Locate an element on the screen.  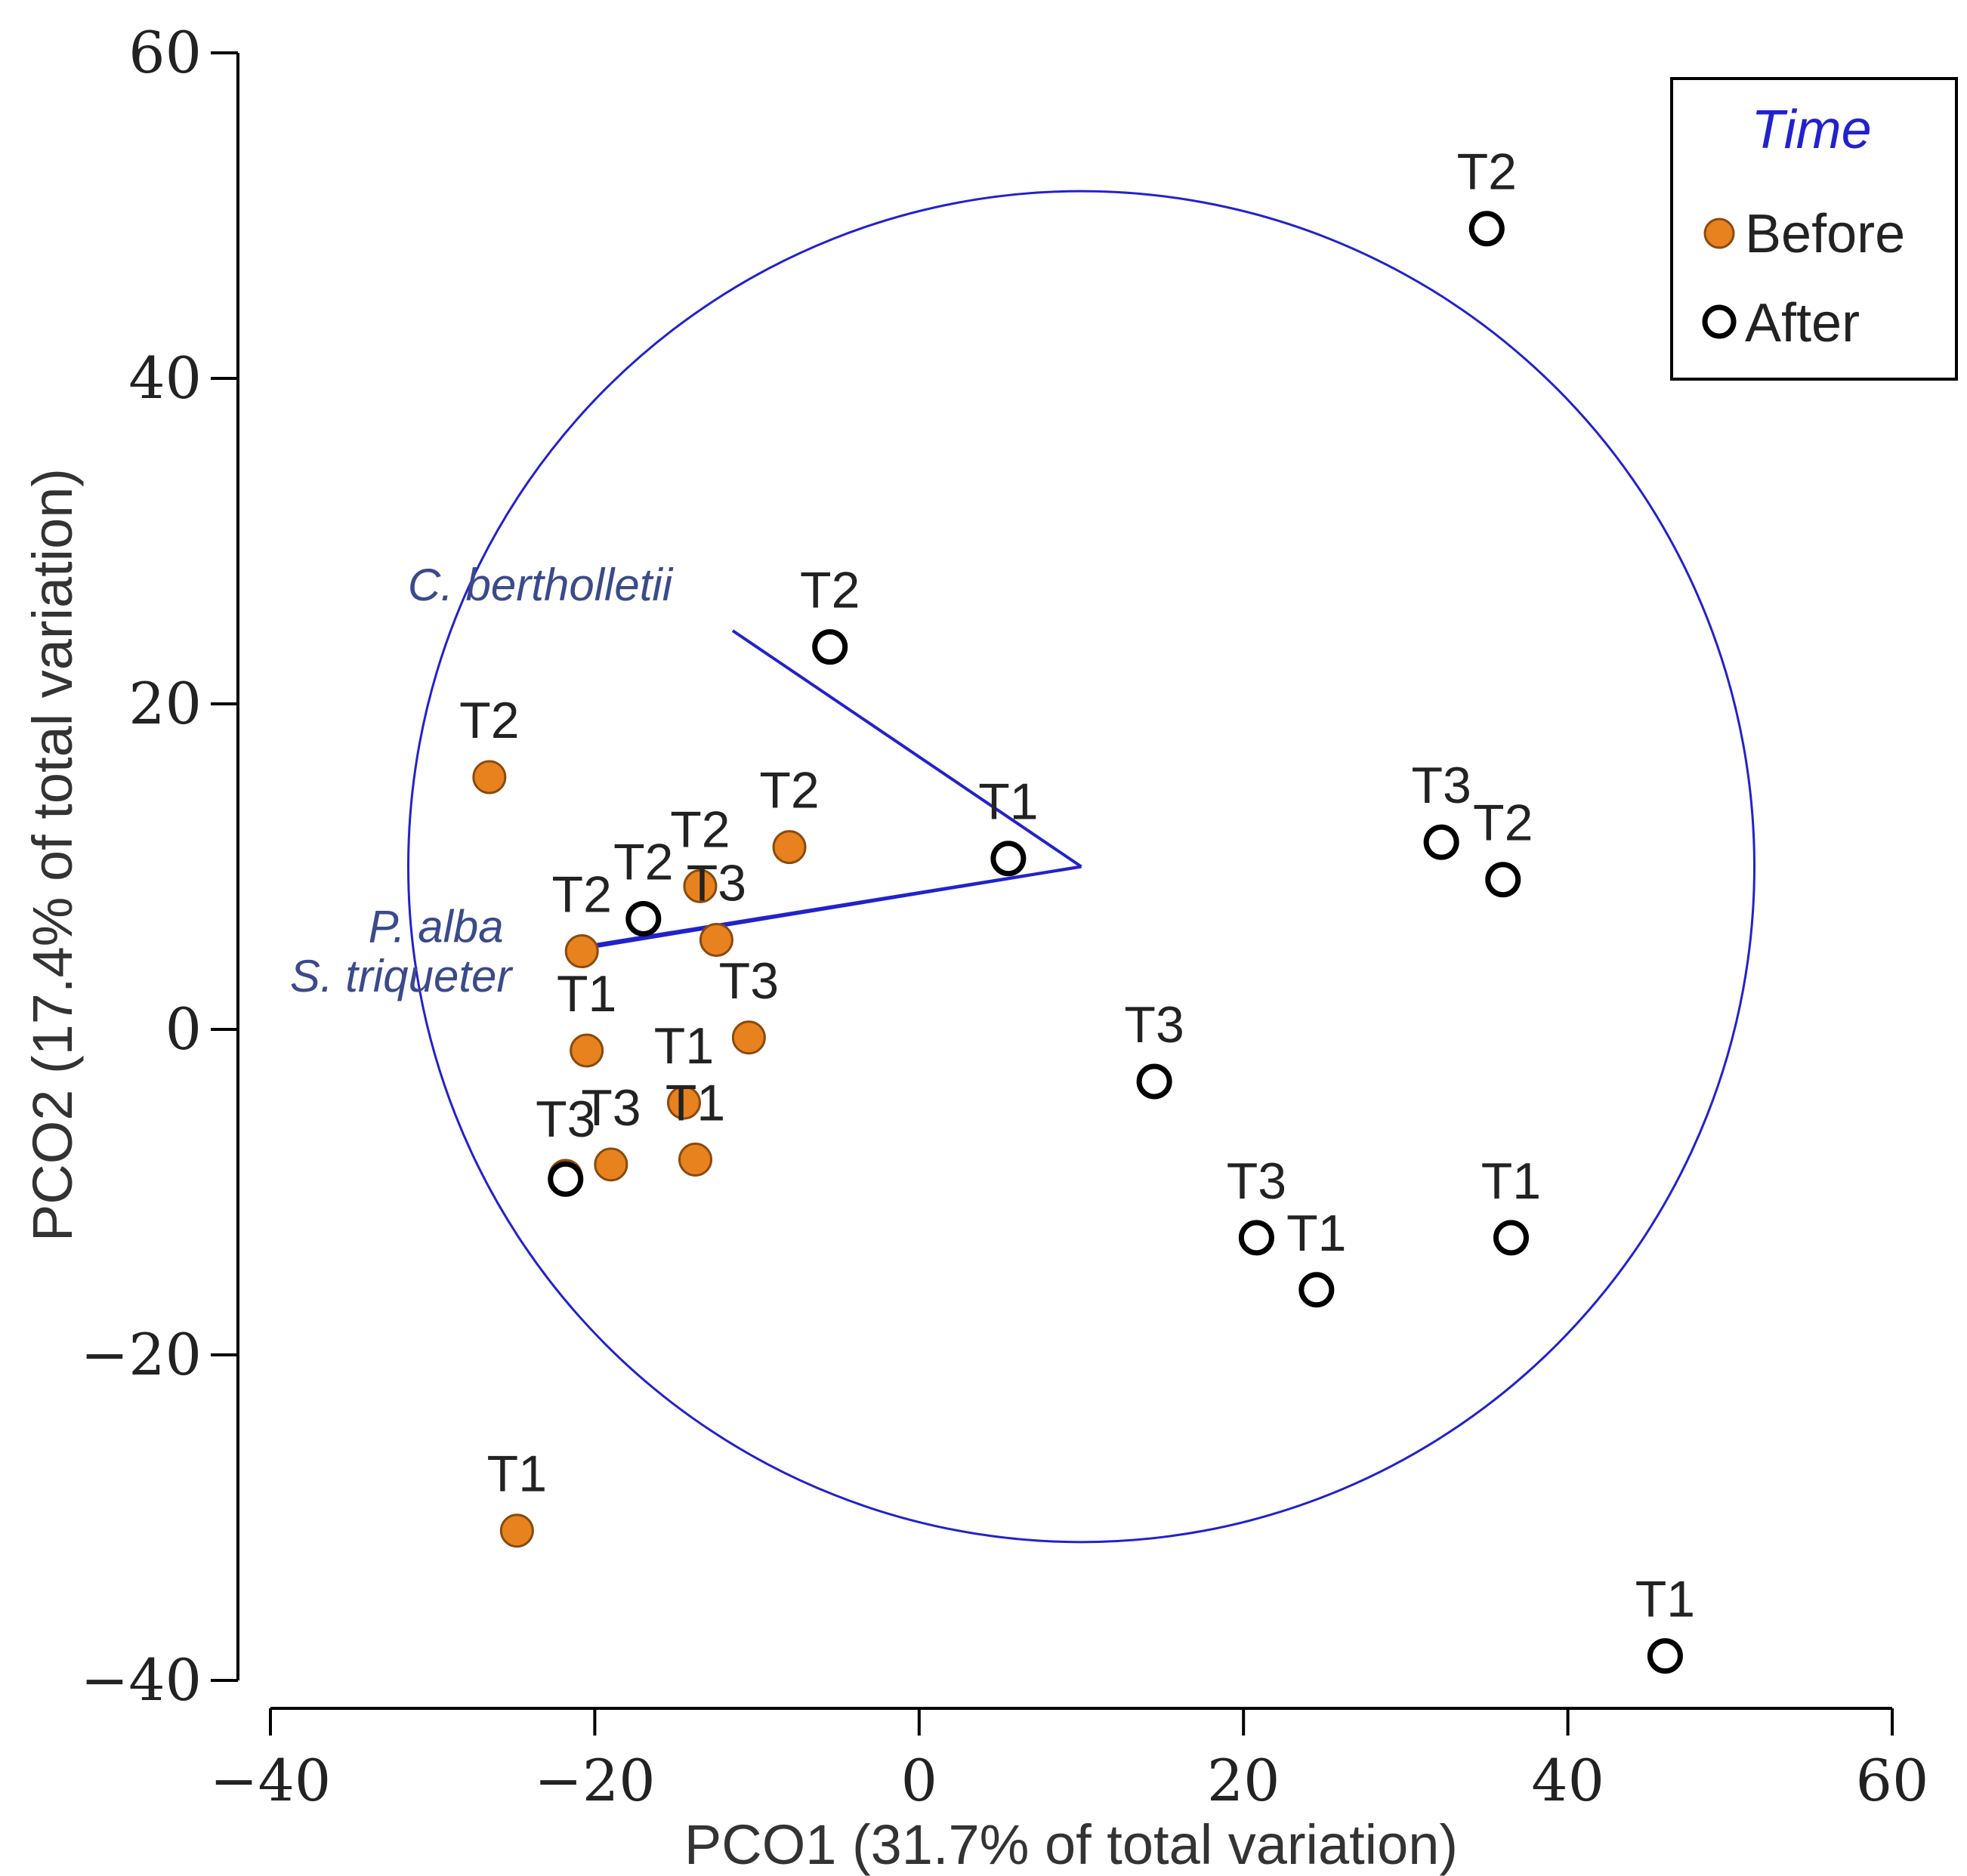
y-tick-label: 60 is located at coordinates (165, 53).